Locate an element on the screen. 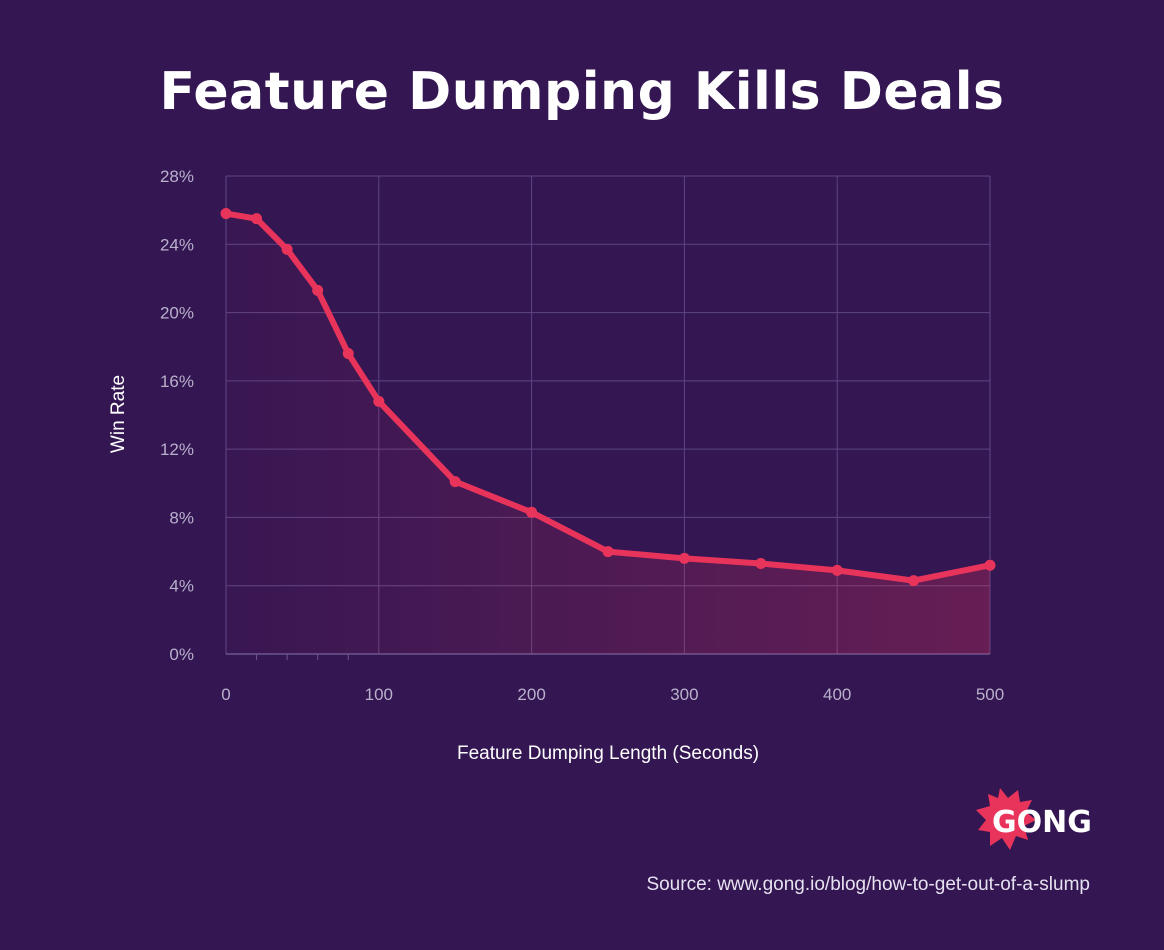  y-tick-label: 28% is located at coordinates (177, 176).